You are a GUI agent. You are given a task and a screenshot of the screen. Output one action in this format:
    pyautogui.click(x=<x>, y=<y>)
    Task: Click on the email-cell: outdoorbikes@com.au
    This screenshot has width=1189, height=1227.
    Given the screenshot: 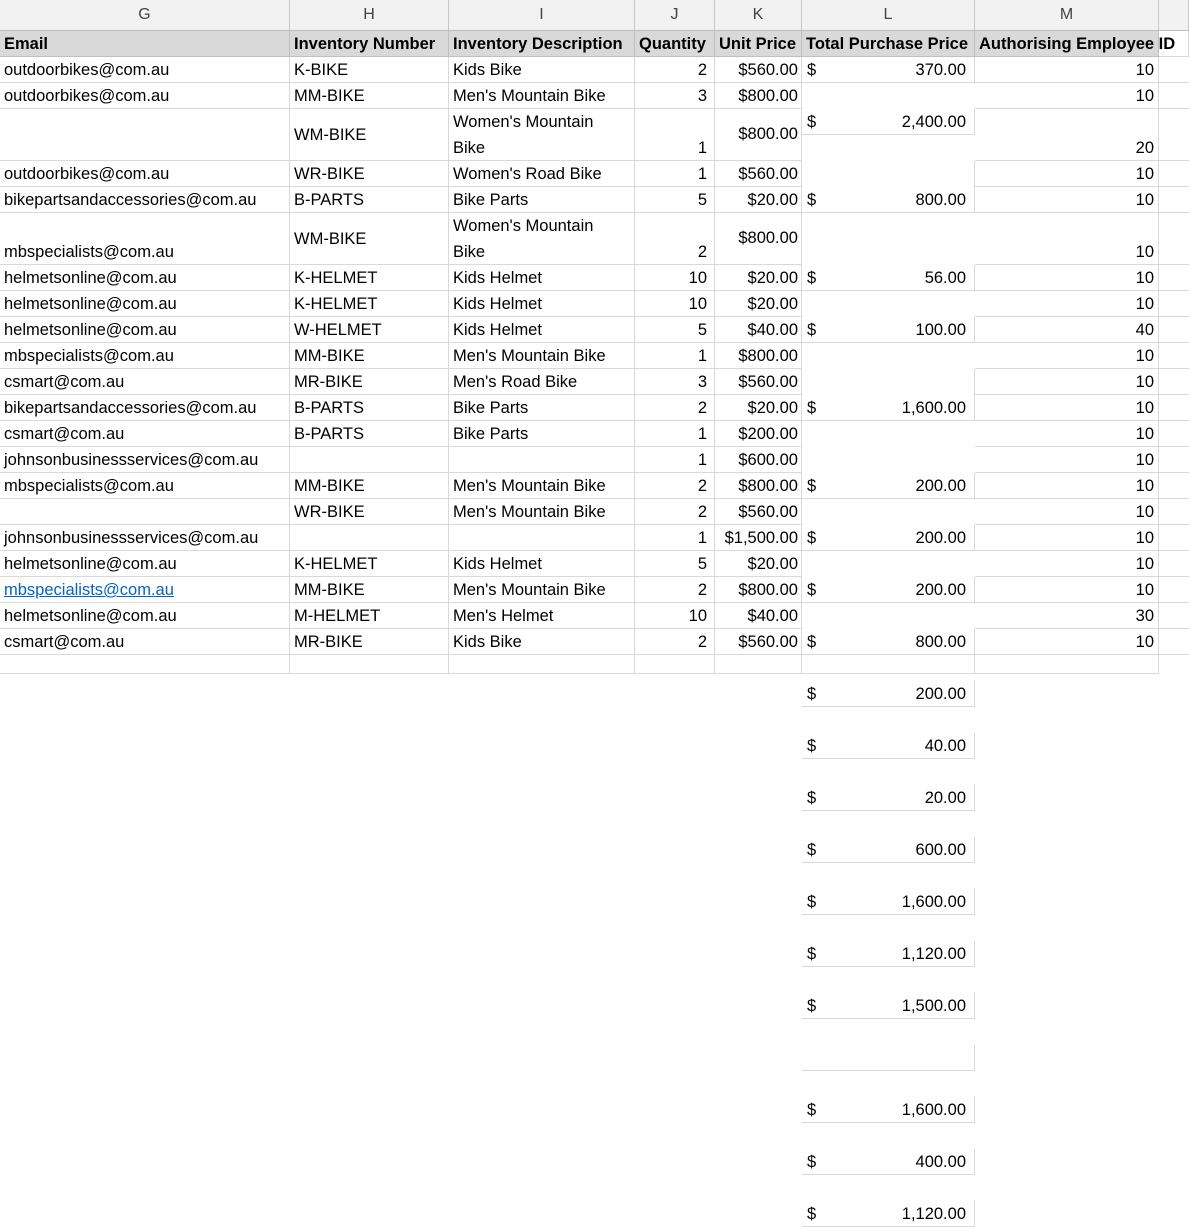 What is the action you would take?
    pyautogui.click(x=145, y=70)
    